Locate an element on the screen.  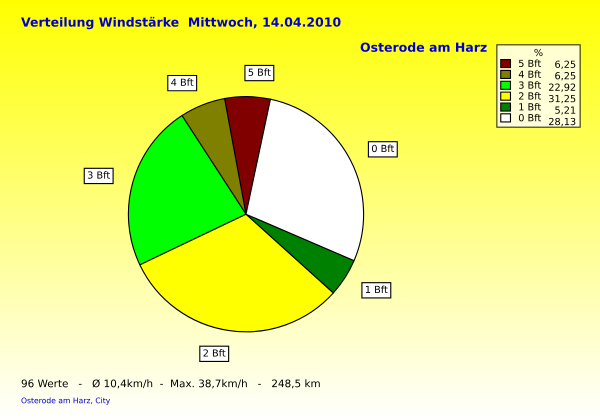
legend-label: 3 Bft is located at coordinates (530, 85).